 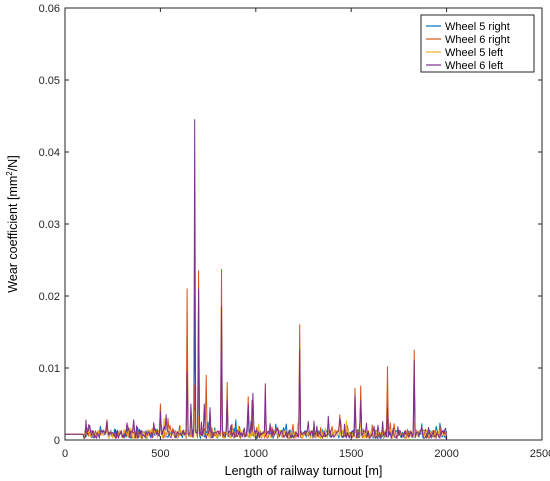 What do you see at coordinates (9, 173) in the screenshot?
I see `y-axis-title-superscript: 2` at bounding box center [9, 173].